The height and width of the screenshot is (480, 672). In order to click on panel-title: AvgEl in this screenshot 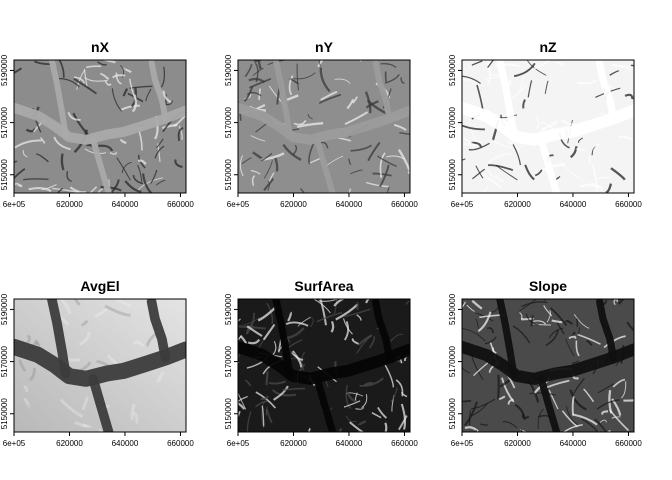, I will do `click(99, 286)`.